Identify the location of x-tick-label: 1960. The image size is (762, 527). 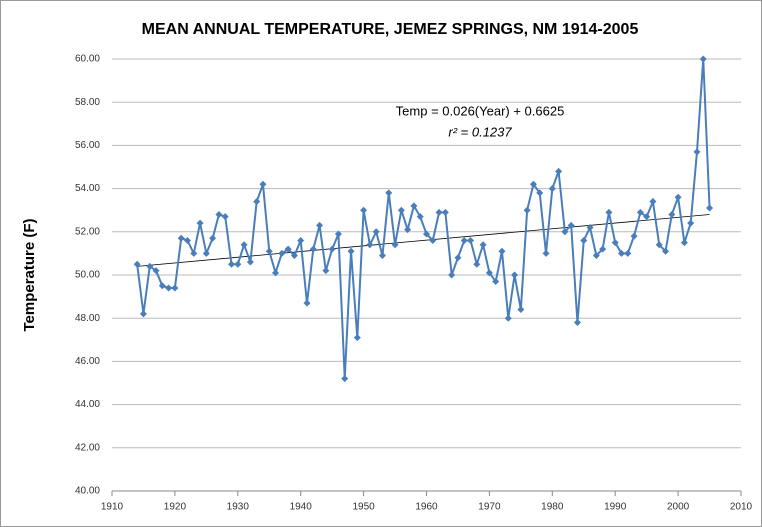
(426, 507).